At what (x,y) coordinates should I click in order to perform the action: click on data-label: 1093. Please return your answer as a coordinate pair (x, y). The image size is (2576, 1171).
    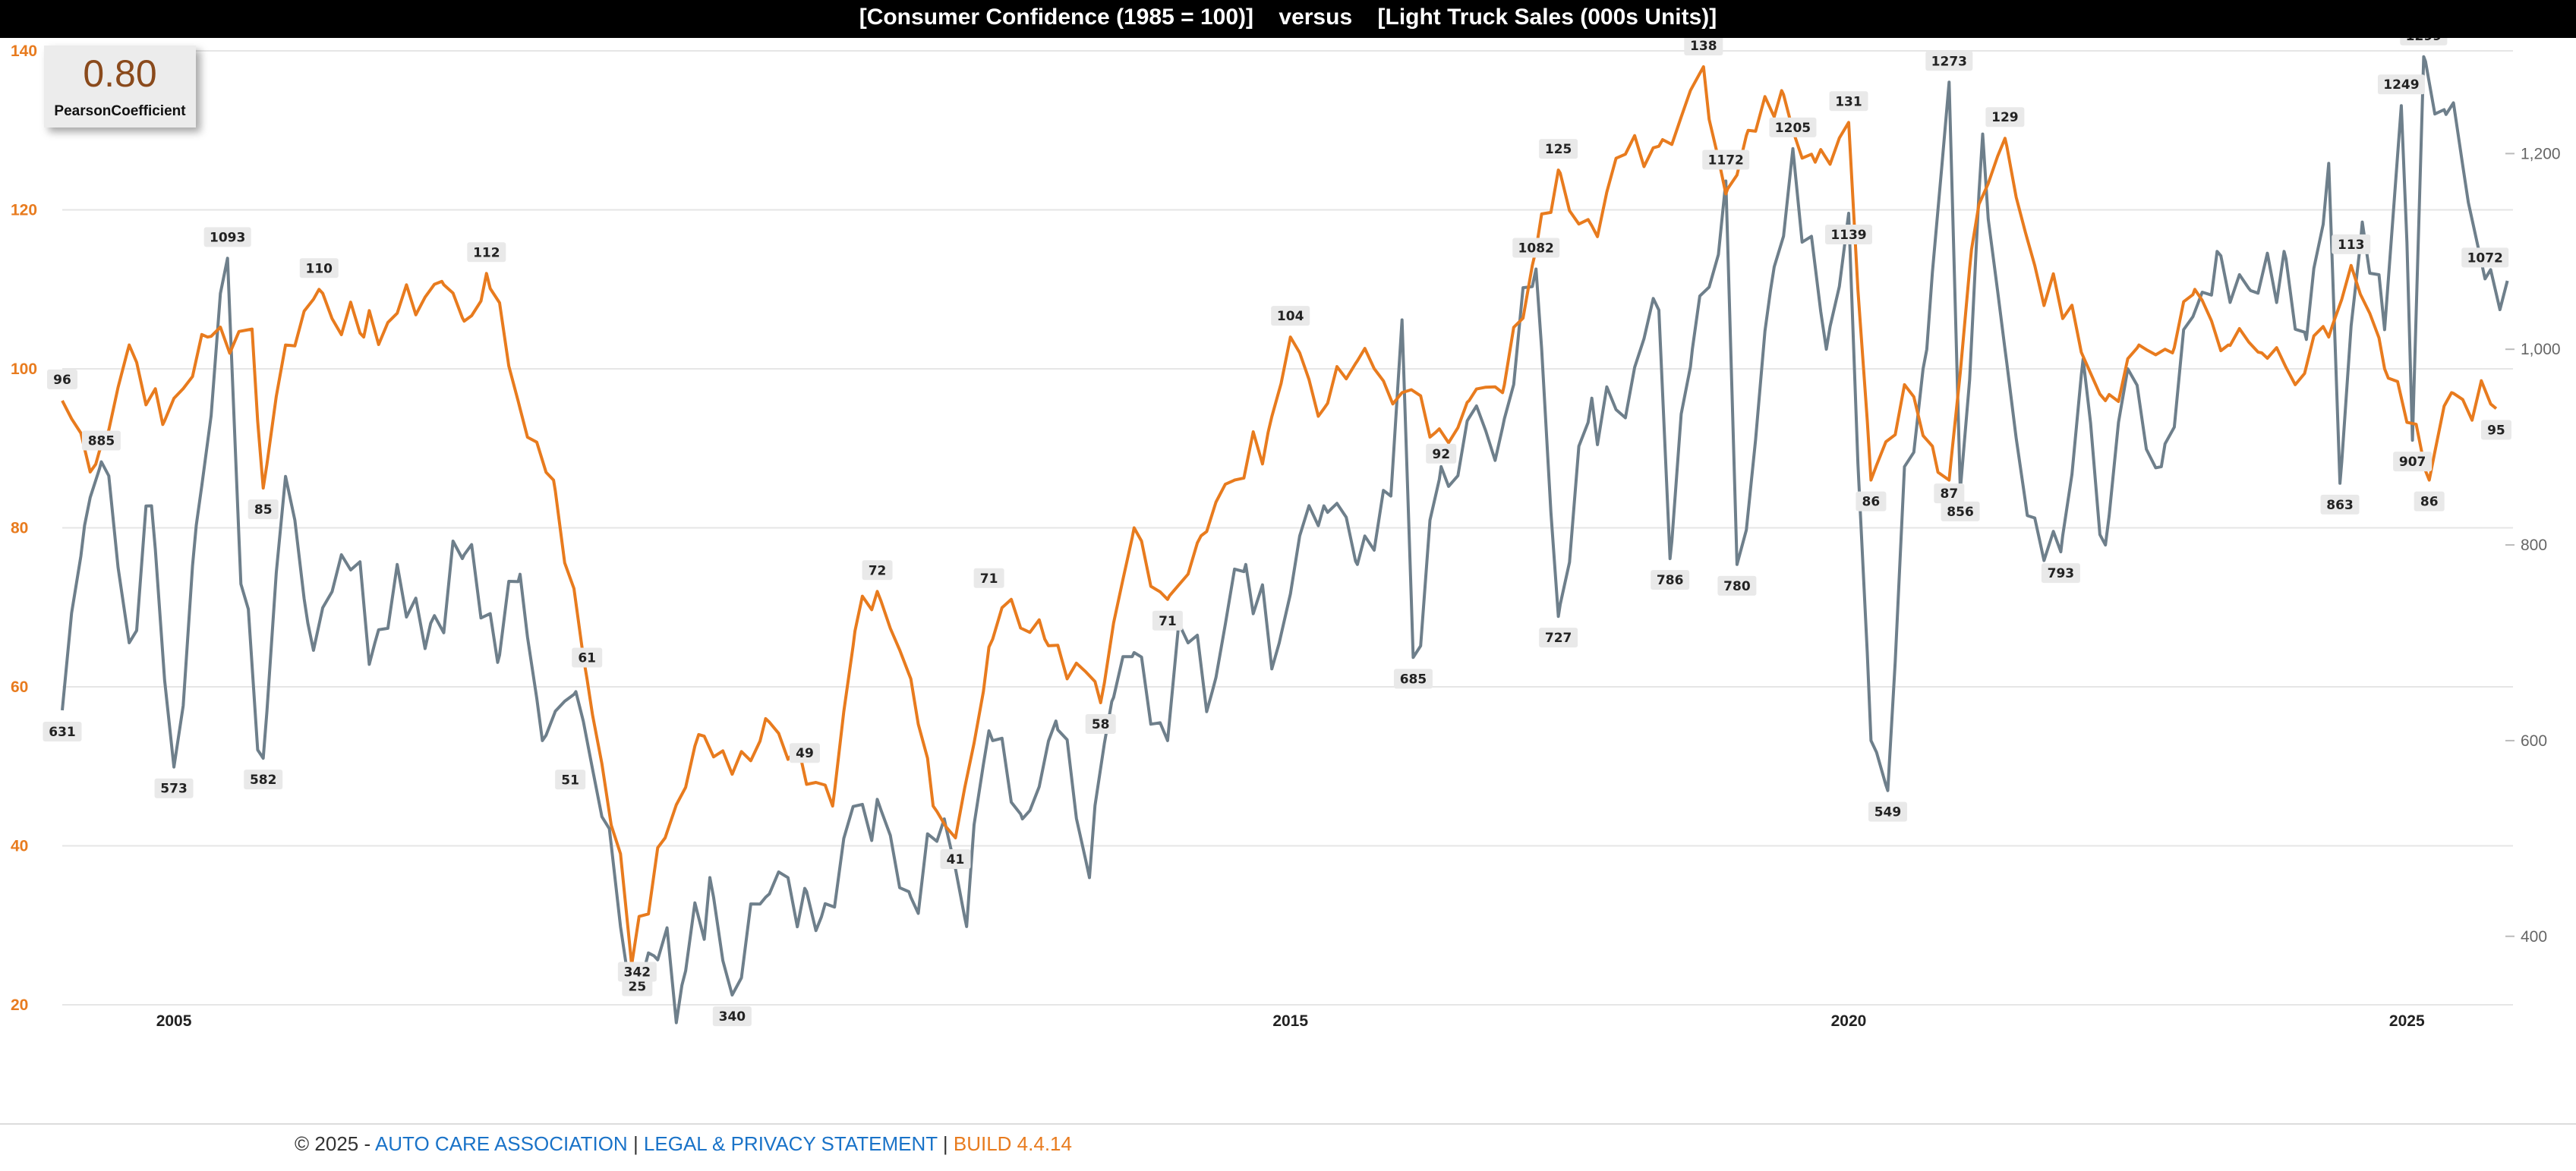
    Looking at the image, I should click on (227, 237).